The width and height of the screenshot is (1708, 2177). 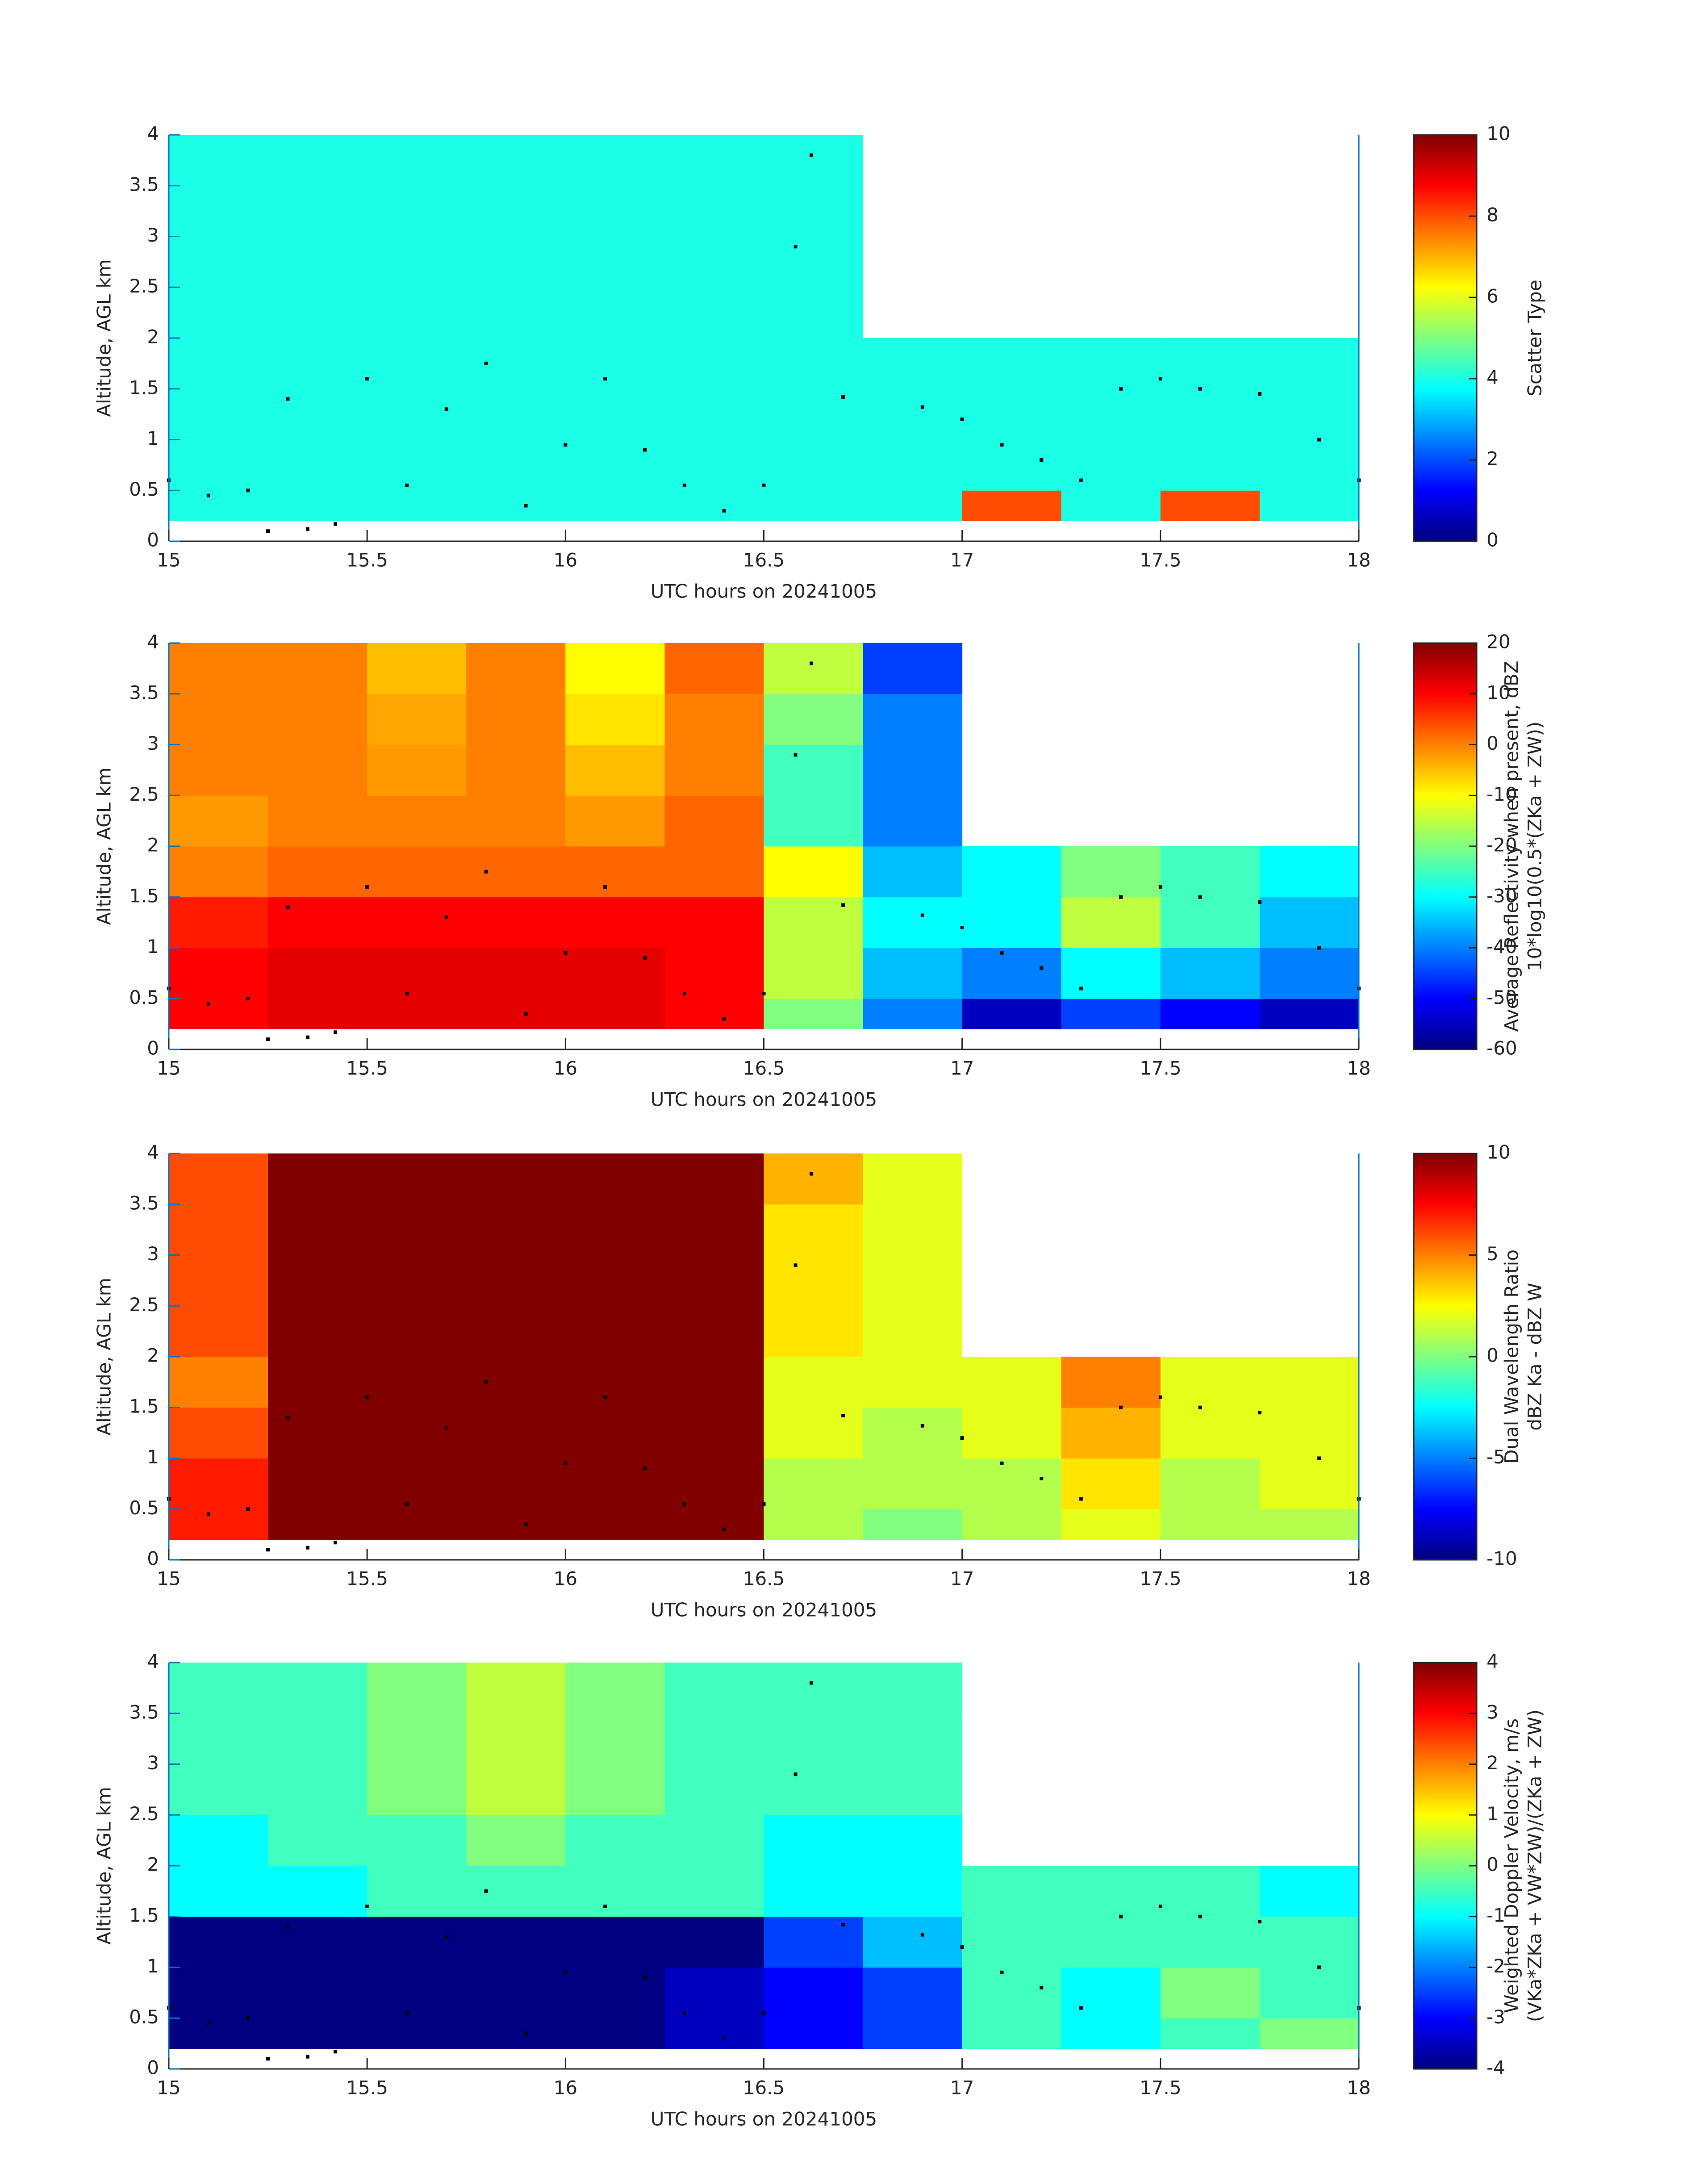 What do you see at coordinates (104, 338) in the screenshot?
I see `y-axis-label: Altitude, AGL km` at bounding box center [104, 338].